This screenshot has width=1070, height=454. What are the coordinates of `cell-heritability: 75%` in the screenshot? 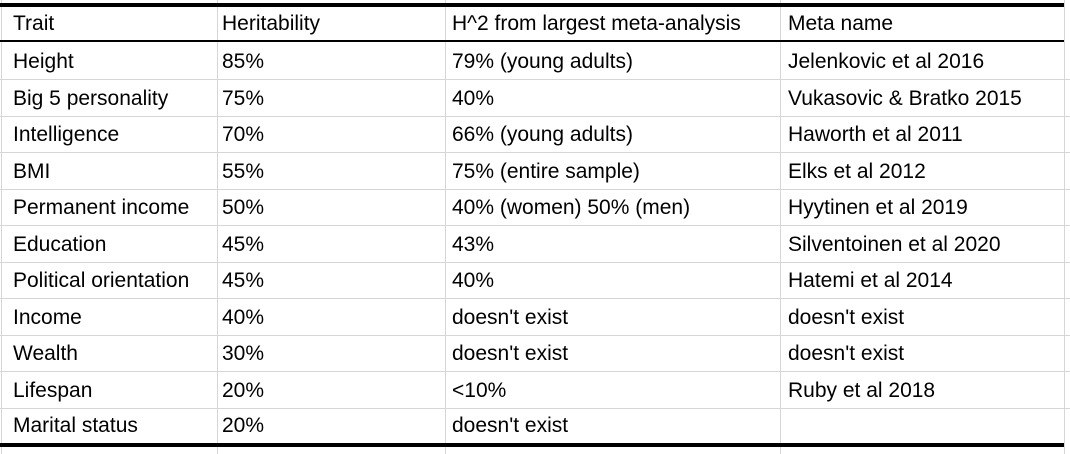 It's located at (243, 98).